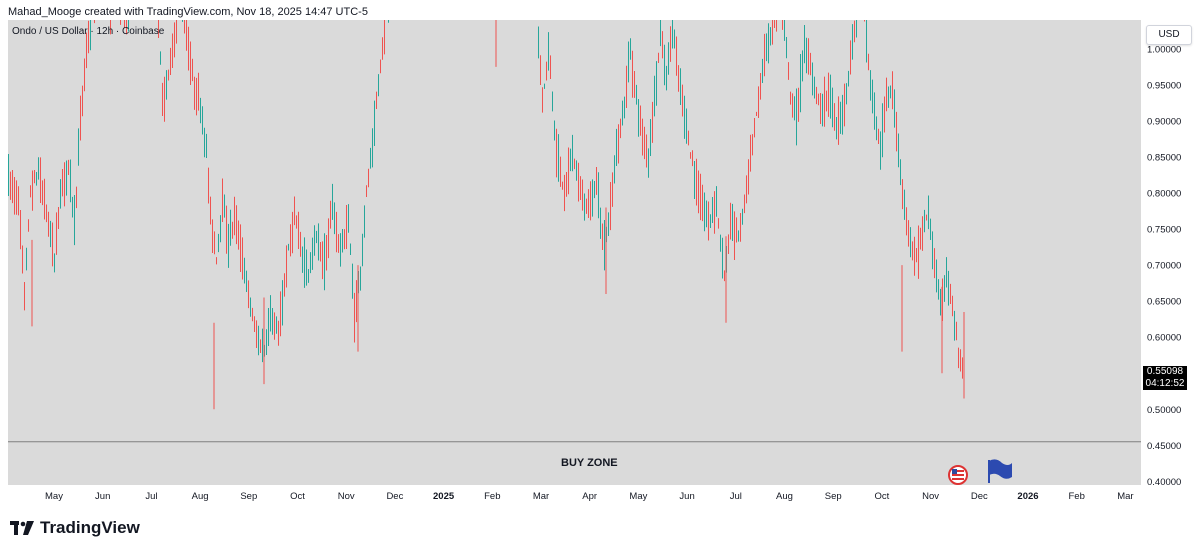 The image size is (1200, 551). I want to click on y-tick-label: 0.65000, so click(1164, 302).